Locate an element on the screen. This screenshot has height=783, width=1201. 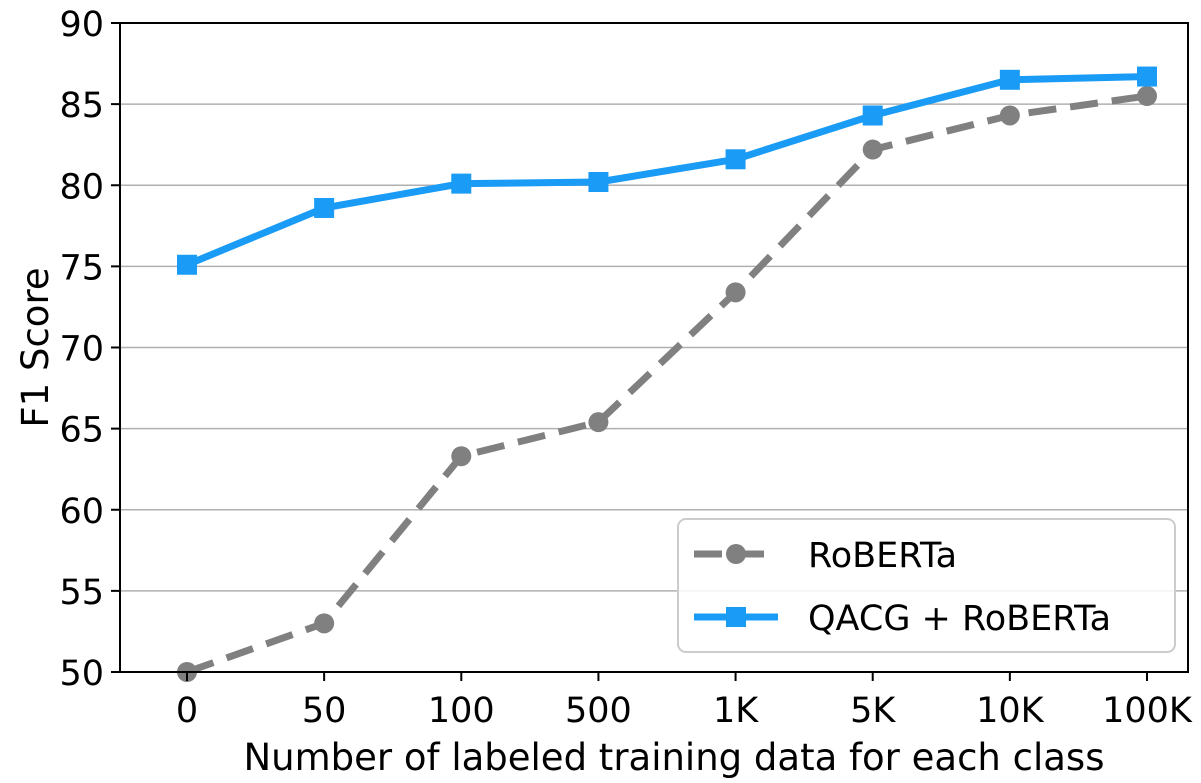
legend-entry: QACG + RoBERTa is located at coordinates (902, 619).